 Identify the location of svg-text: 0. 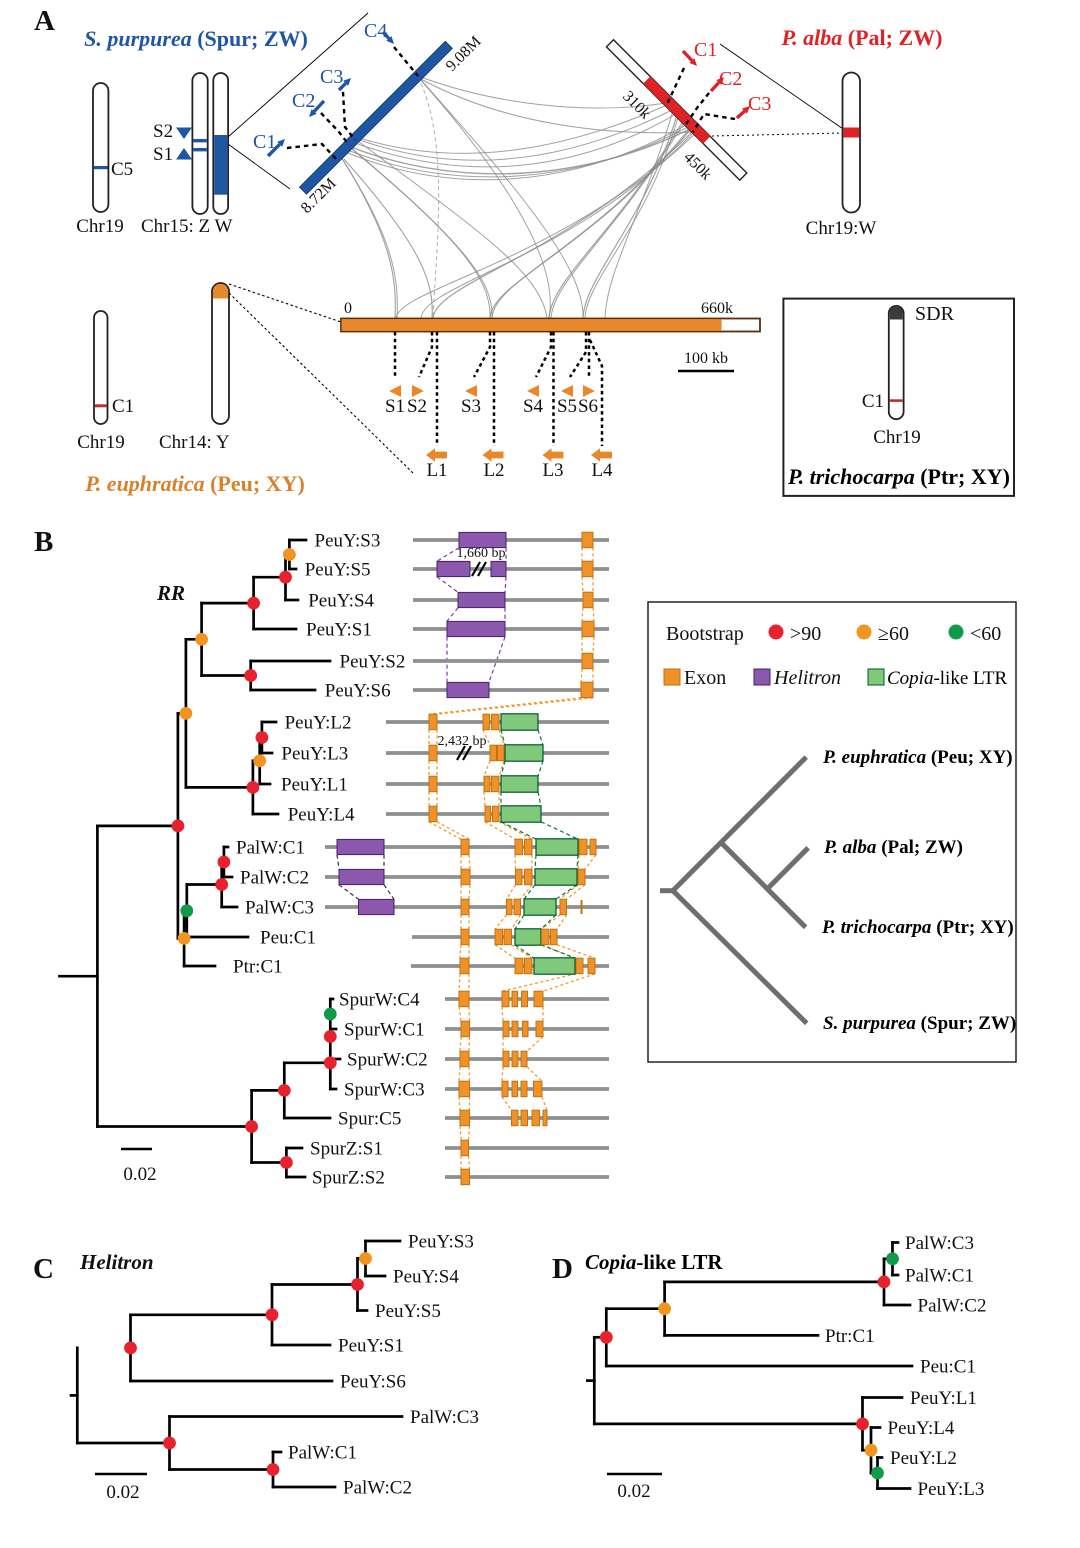
(348, 308).